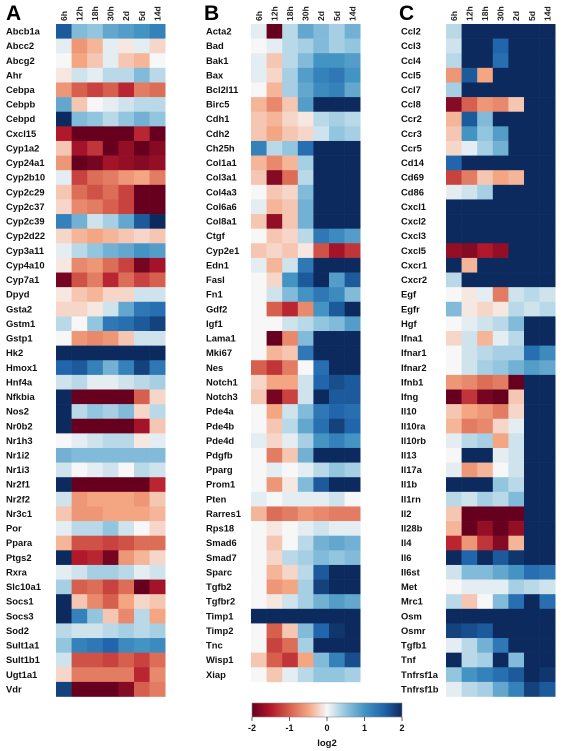 This screenshot has height=751, width=567. What do you see at coordinates (17, 571) in the screenshot?
I see `gene-label: Rxra` at bounding box center [17, 571].